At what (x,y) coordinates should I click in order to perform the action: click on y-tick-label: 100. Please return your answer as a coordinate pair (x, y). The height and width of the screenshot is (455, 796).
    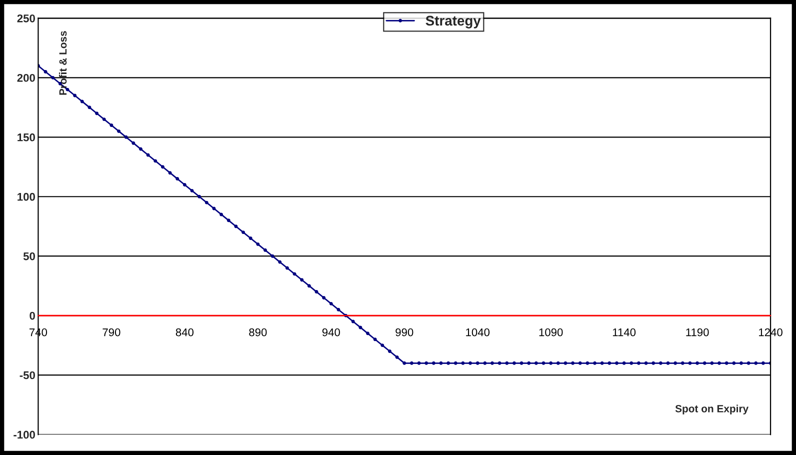
    Looking at the image, I should click on (26, 196).